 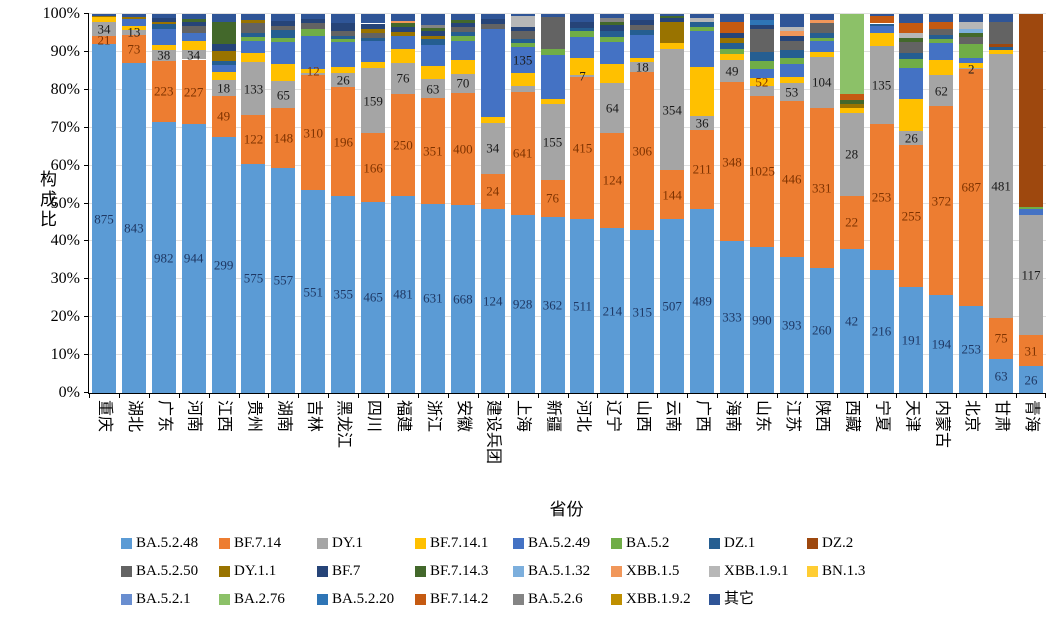 I want to click on y-axis-title: 构成比, so click(x=46, y=200).